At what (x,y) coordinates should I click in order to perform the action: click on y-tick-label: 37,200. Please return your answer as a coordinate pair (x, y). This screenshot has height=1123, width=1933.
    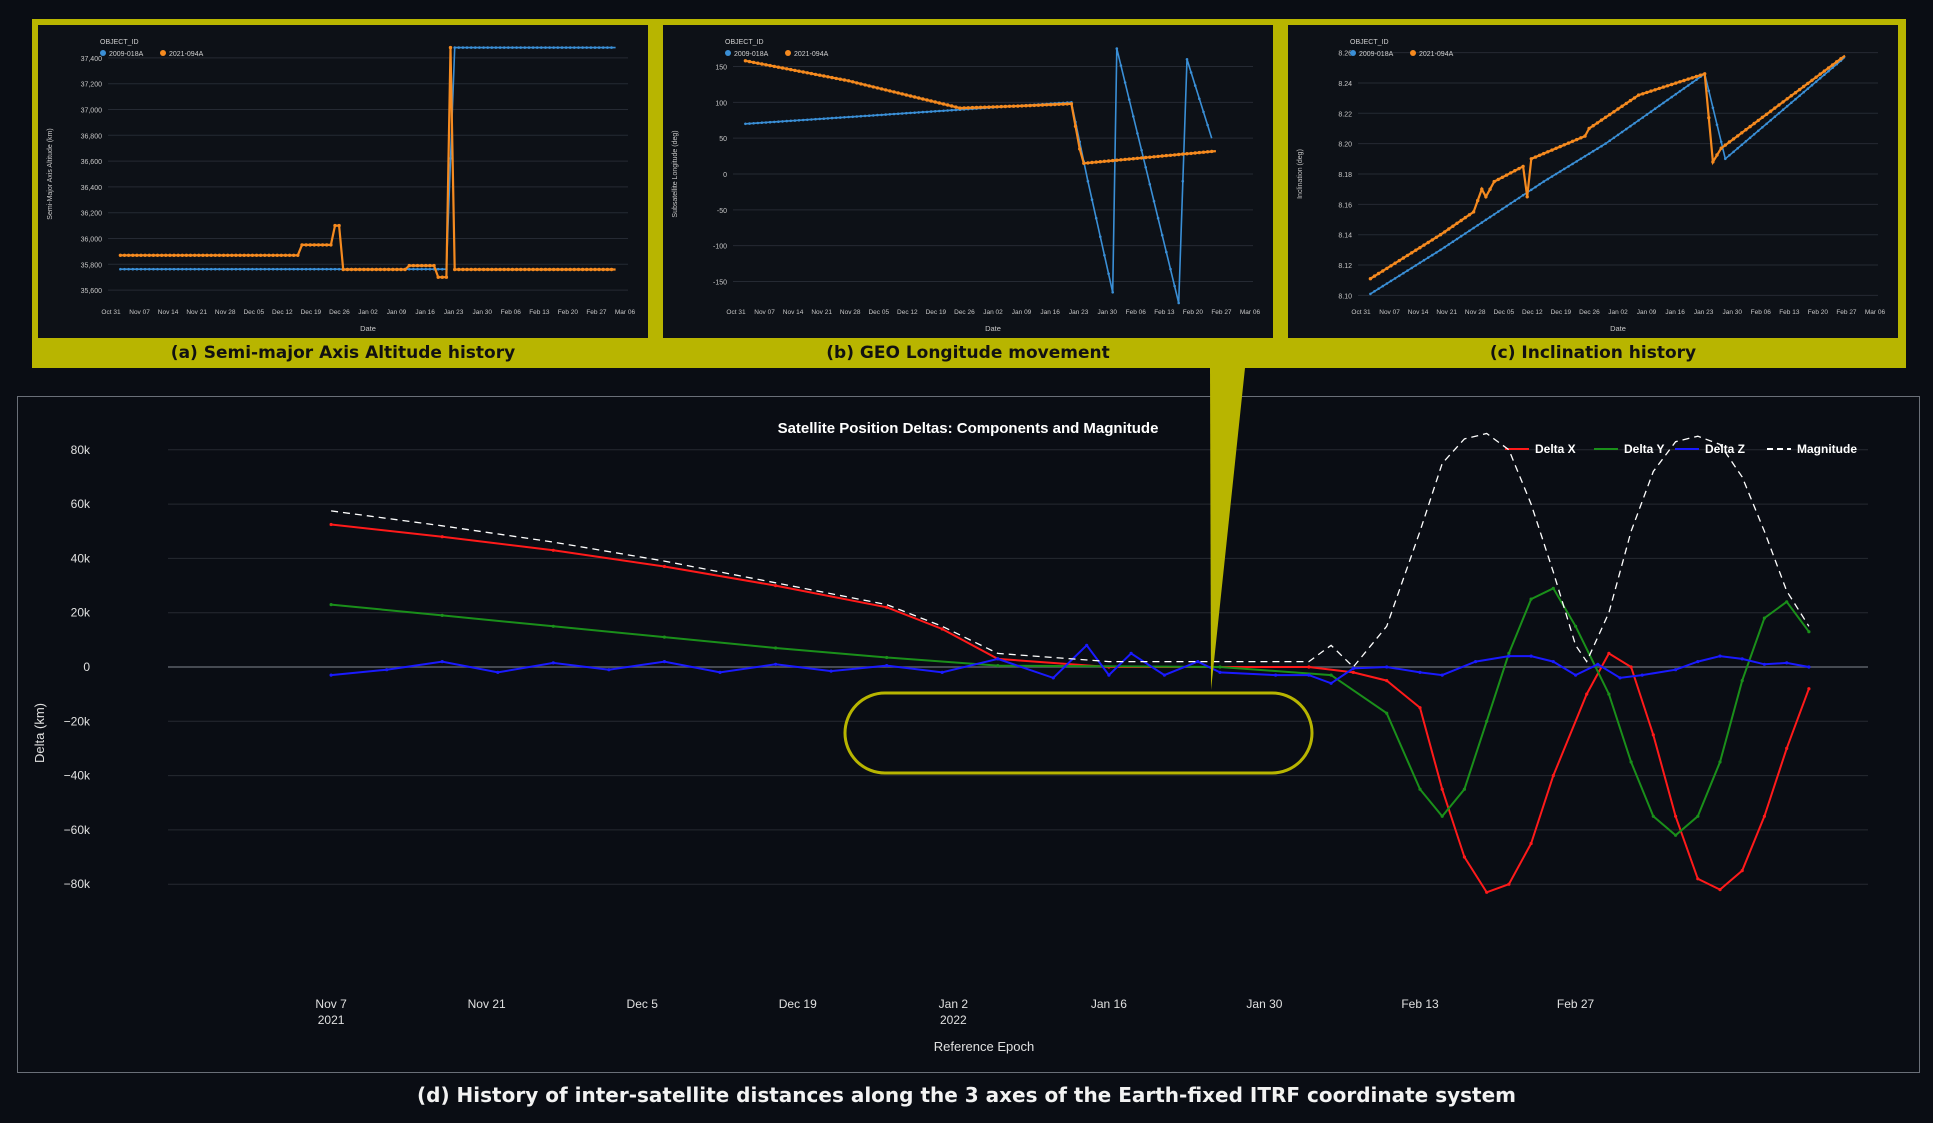
    Looking at the image, I should click on (92, 85).